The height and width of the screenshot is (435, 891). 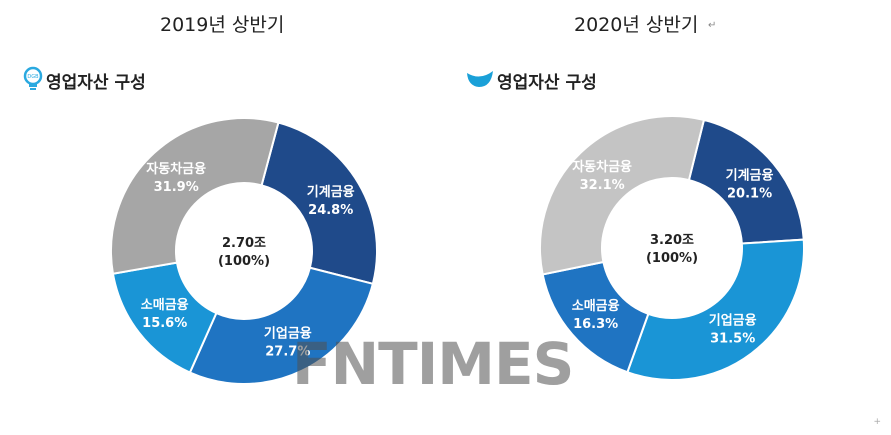 What do you see at coordinates (433, 364) in the screenshot?
I see `watermark: FNTIMES` at bounding box center [433, 364].